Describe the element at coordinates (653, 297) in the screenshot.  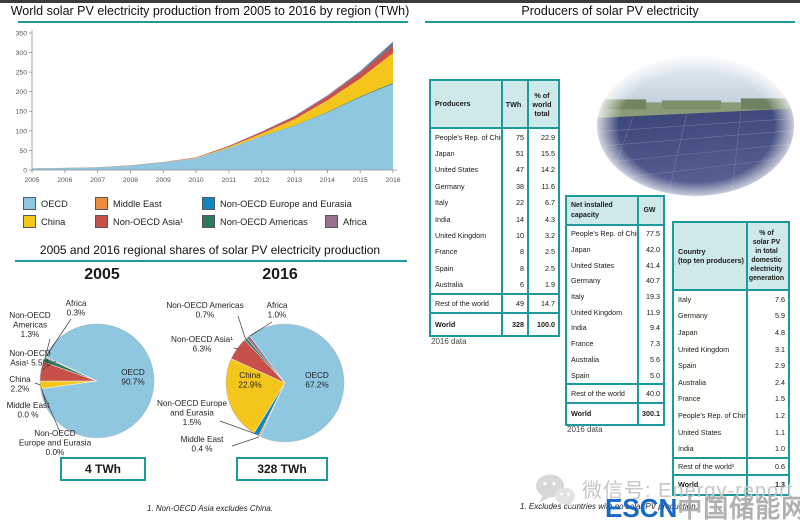
I see `table-cell: 19.3` at that location.